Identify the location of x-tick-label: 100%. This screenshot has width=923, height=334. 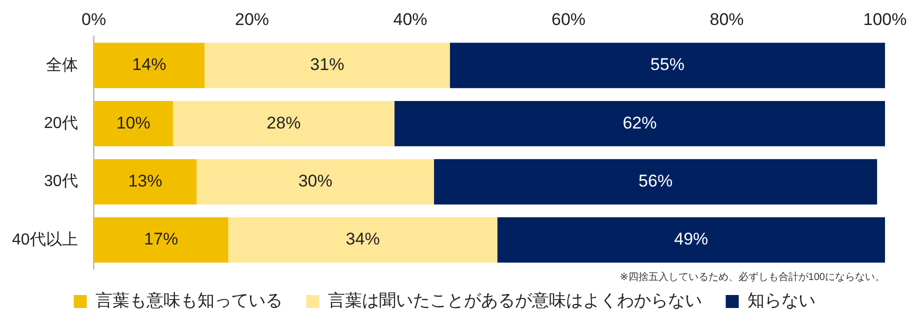
(885, 19).